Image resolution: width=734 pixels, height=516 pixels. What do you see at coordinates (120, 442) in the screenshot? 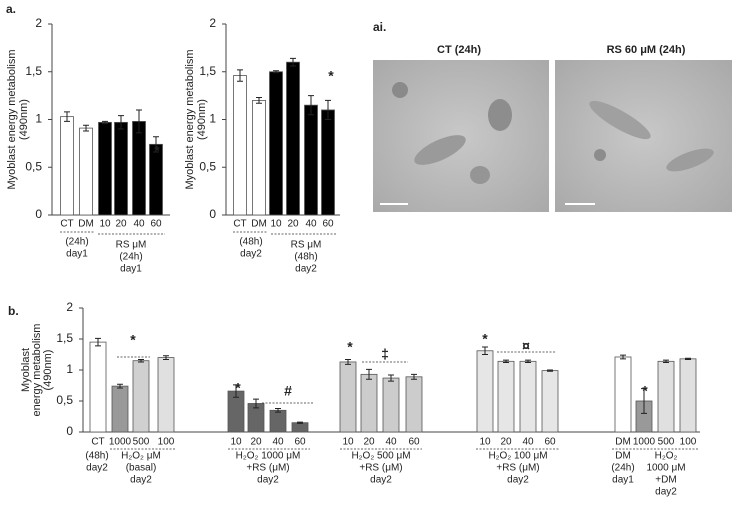
I see `x-tick-label: 1000` at bounding box center [120, 442].